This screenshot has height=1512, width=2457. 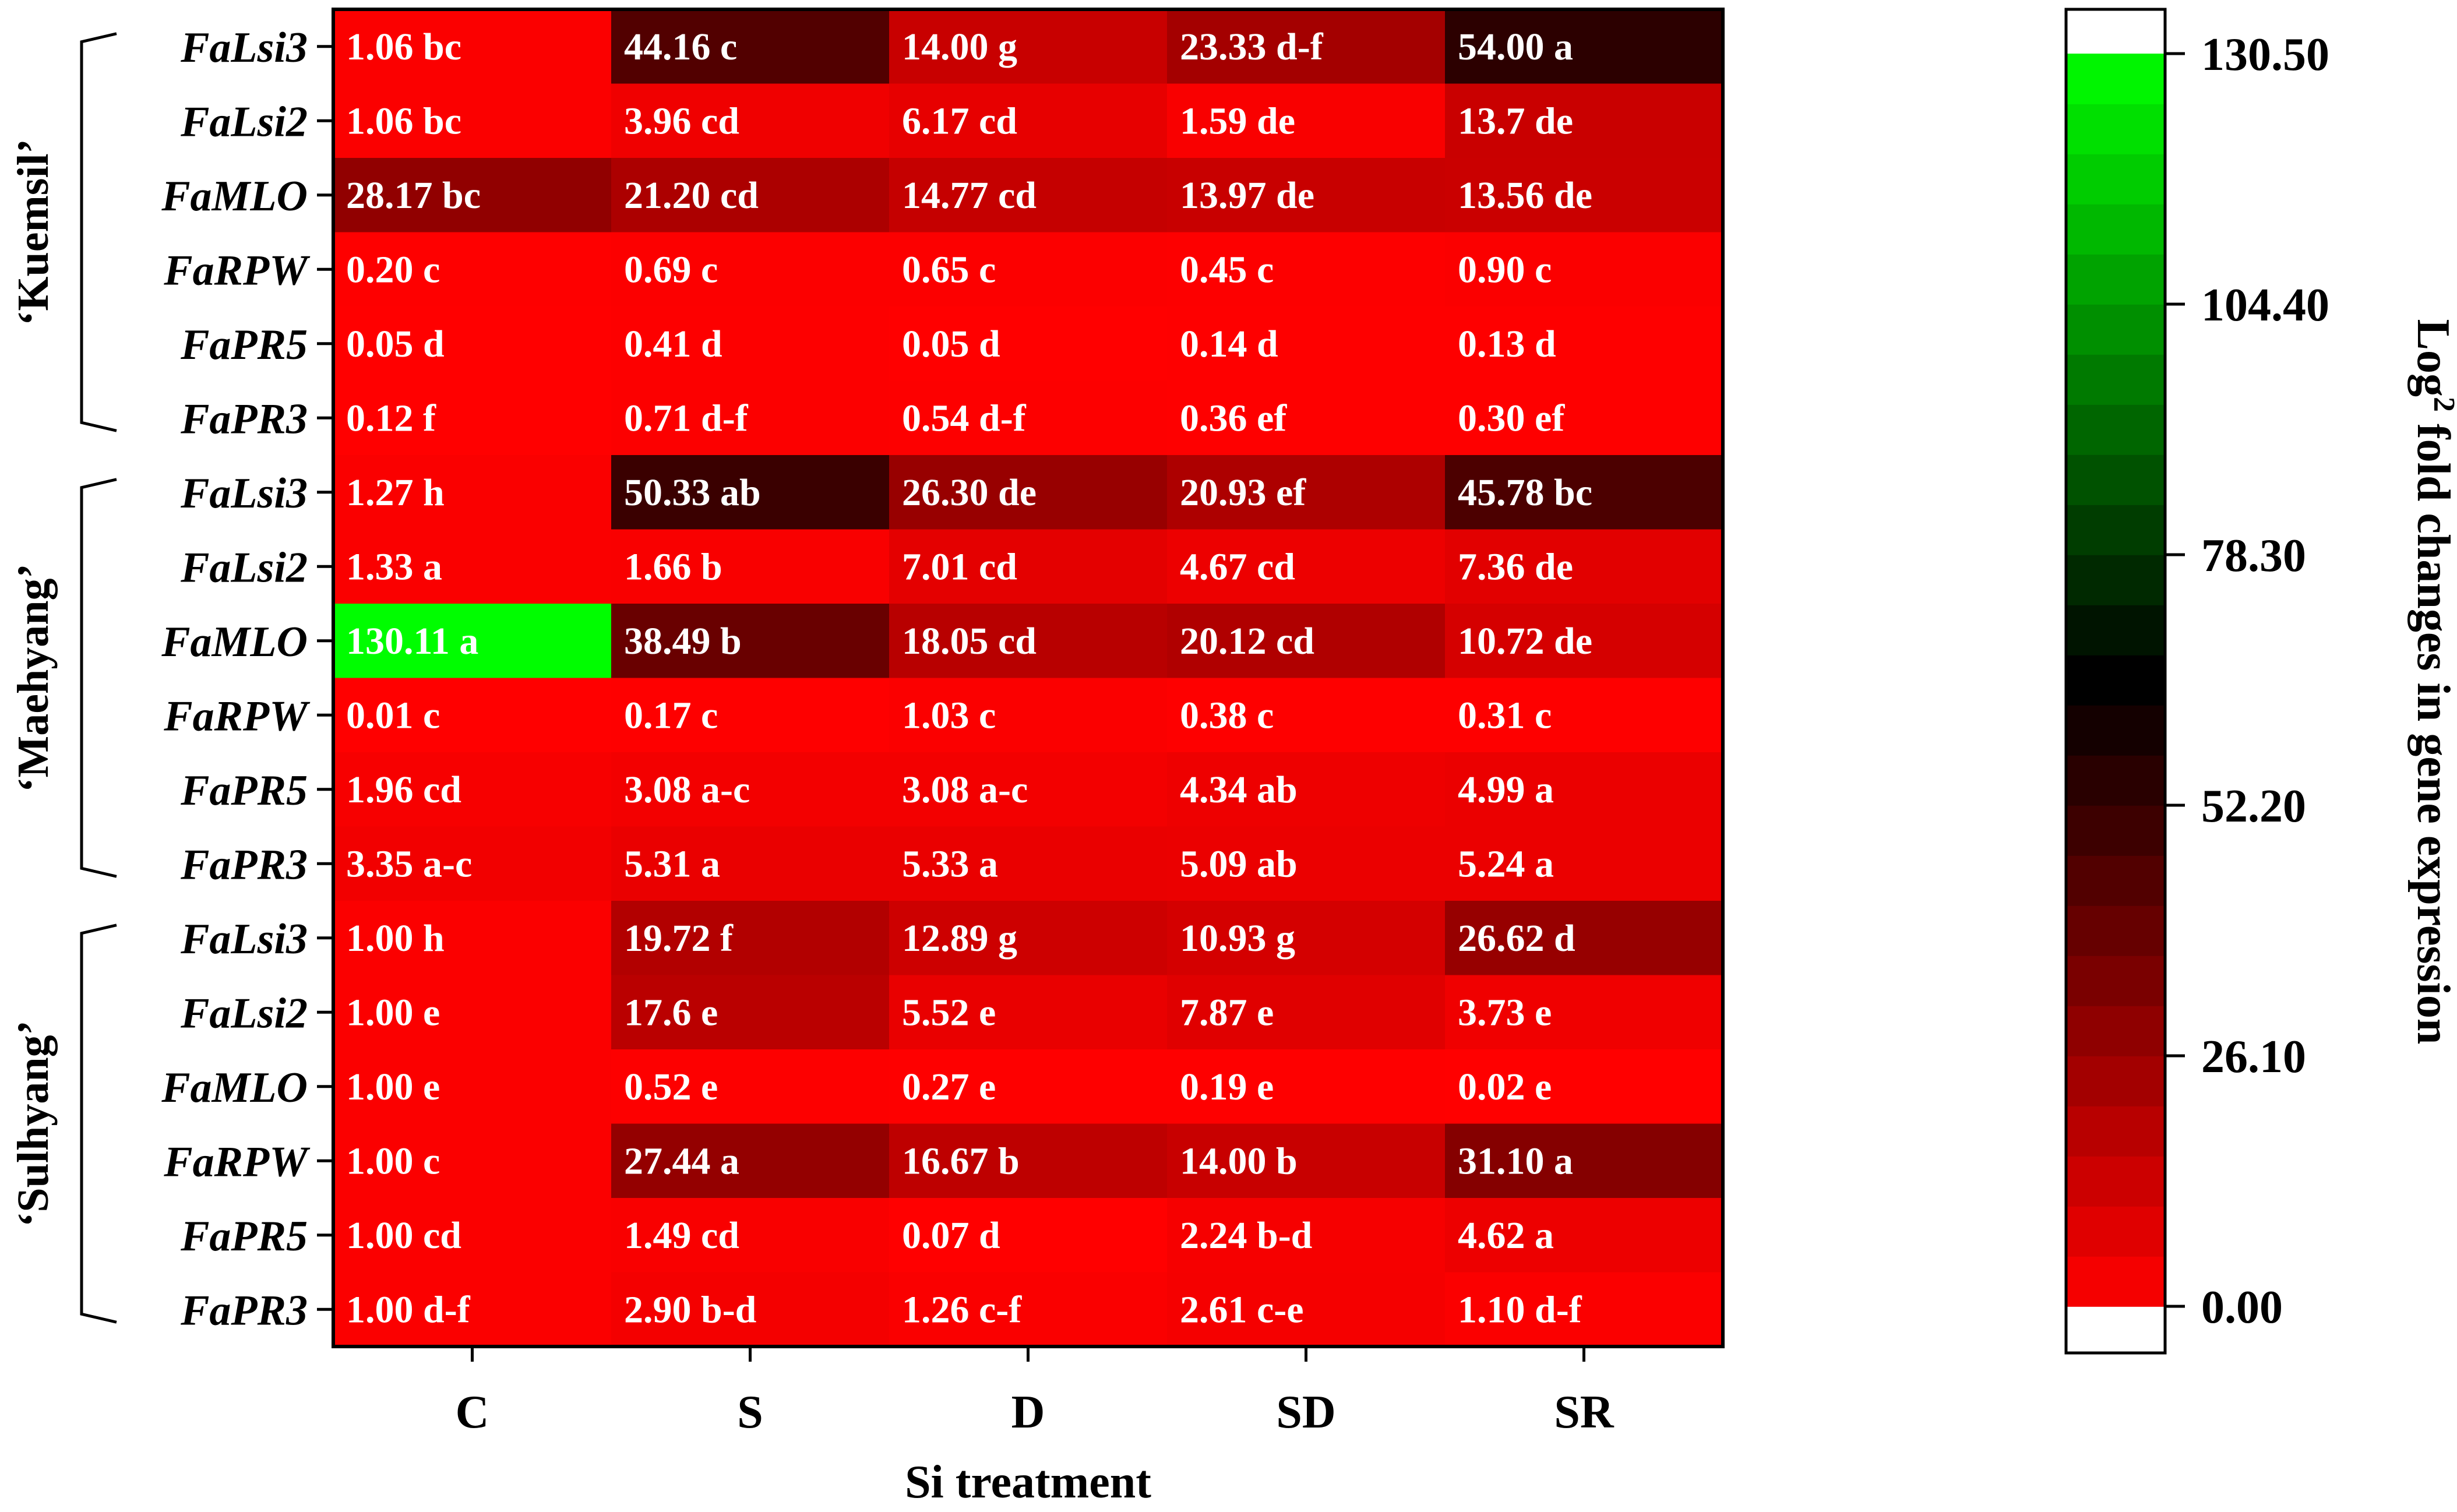 What do you see at coordinates (679, 939) in the screenshot?
I see `cell-value-label: 19.72 f` at bounding box center [679, 939].